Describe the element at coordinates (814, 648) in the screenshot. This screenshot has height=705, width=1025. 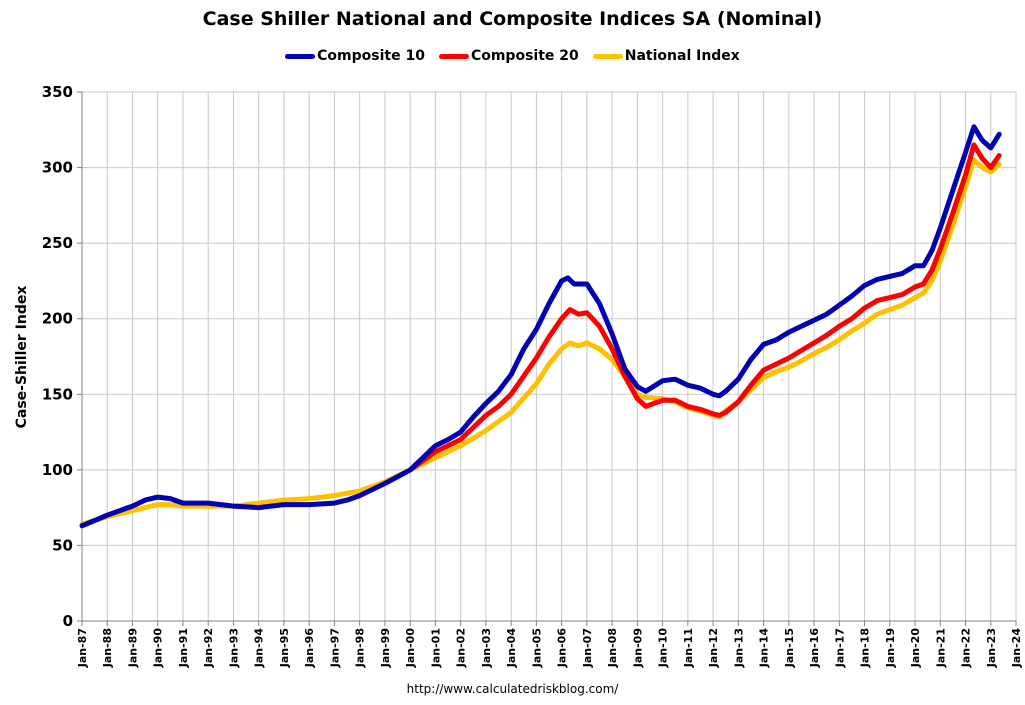
I see `x-tick-label: Jan-16` at that location.